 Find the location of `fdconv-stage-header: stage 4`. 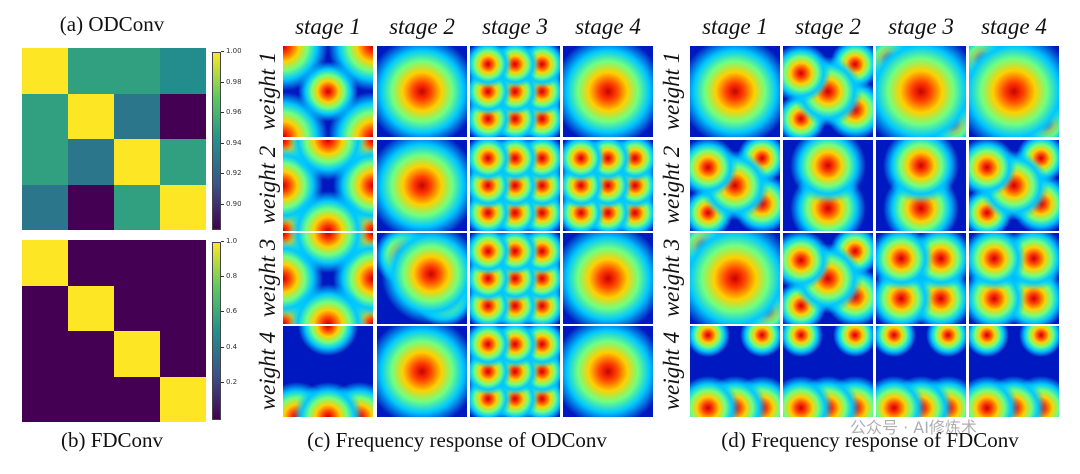

fdconv-stage-header: stage 4 is located at coordinates (1014, 26).